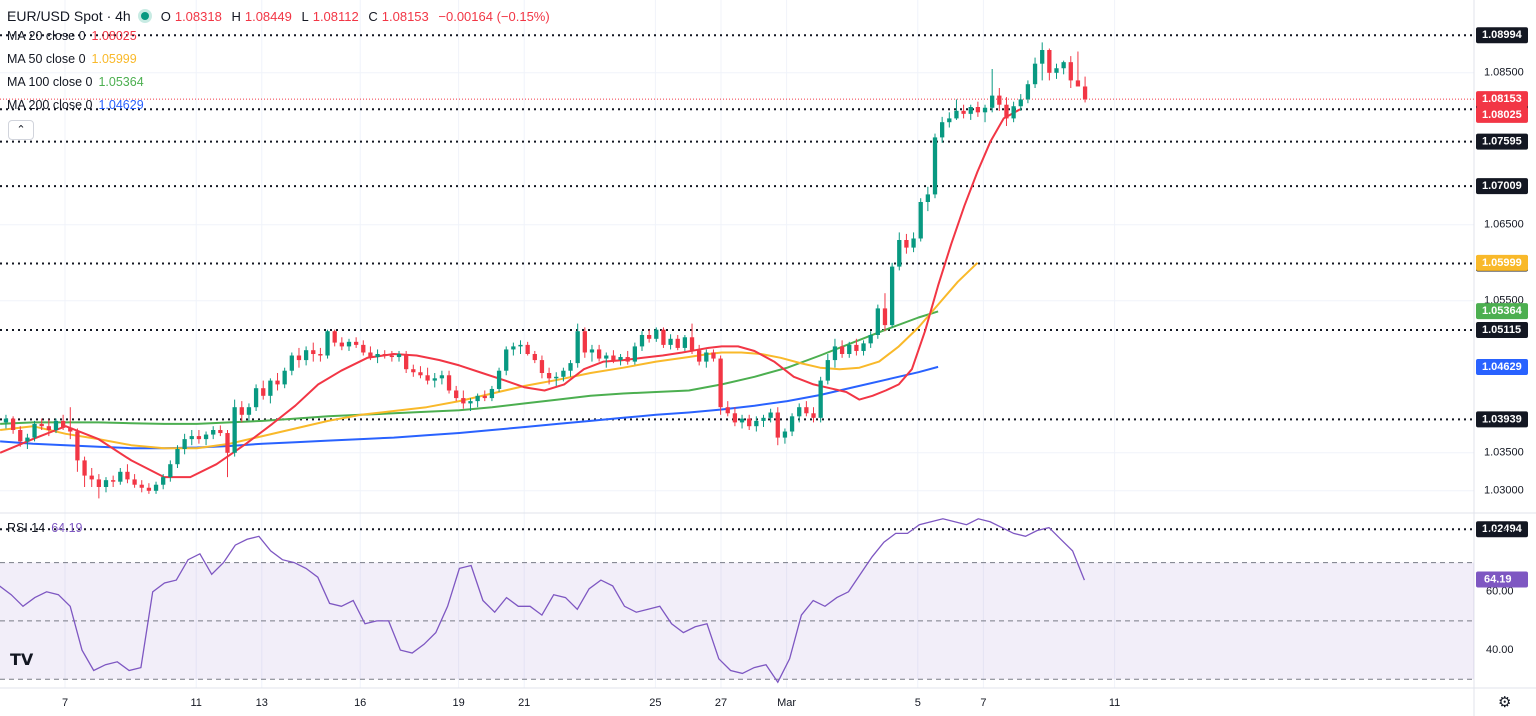  I want to click on gear-icon: ⚙, so click(1505, 702).